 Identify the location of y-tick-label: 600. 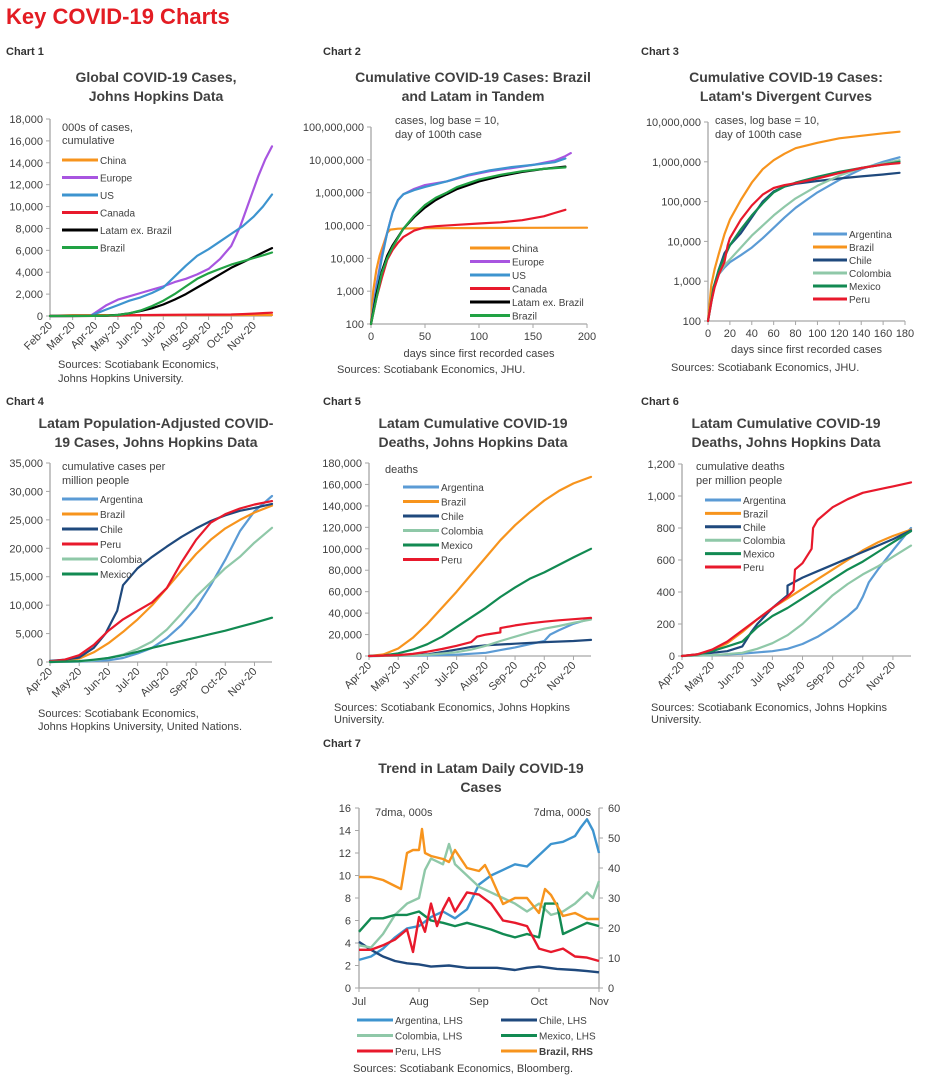
(666, 561).